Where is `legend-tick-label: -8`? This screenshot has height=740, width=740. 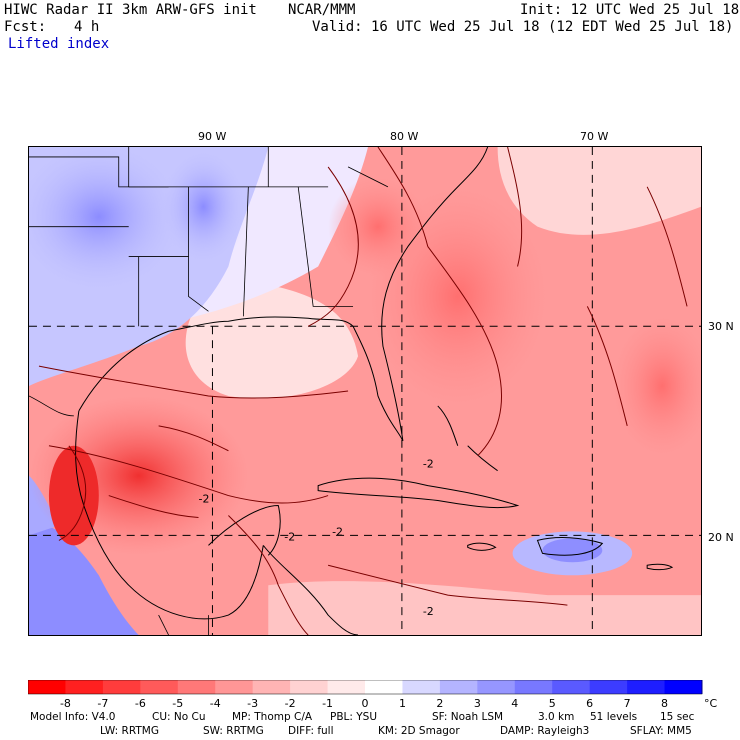
legend-tick-label: -8 is located at coordinates (65, 703).